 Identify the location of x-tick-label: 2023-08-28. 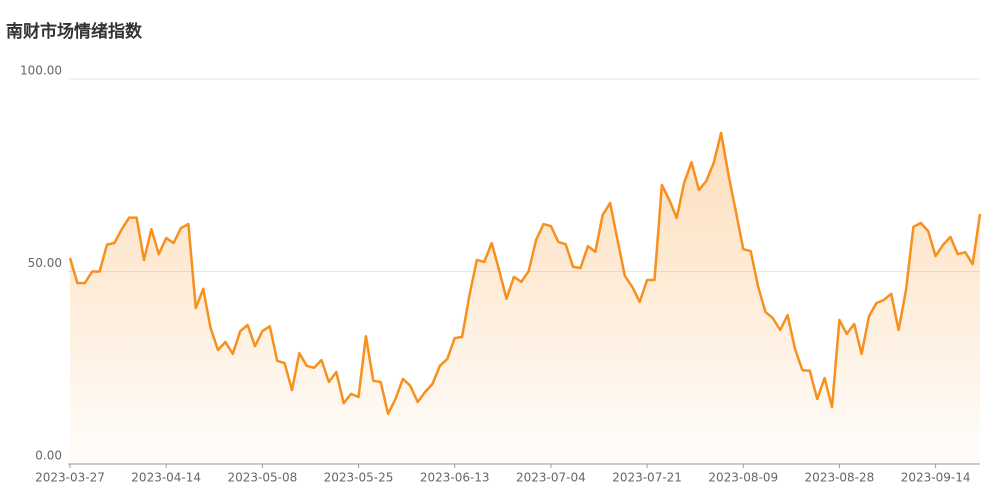
(840, 478).